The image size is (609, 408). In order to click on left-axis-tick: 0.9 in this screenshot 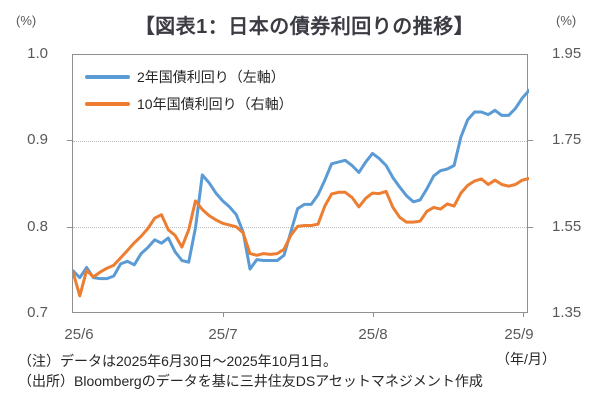, I will do `click(37, 139)`.